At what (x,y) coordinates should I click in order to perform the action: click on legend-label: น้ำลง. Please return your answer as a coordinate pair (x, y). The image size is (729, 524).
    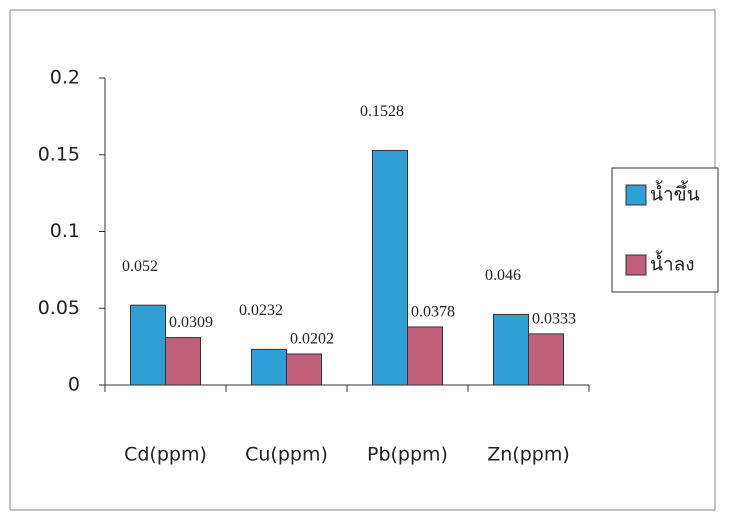
    Looking at the image, I should click on (672, 263).